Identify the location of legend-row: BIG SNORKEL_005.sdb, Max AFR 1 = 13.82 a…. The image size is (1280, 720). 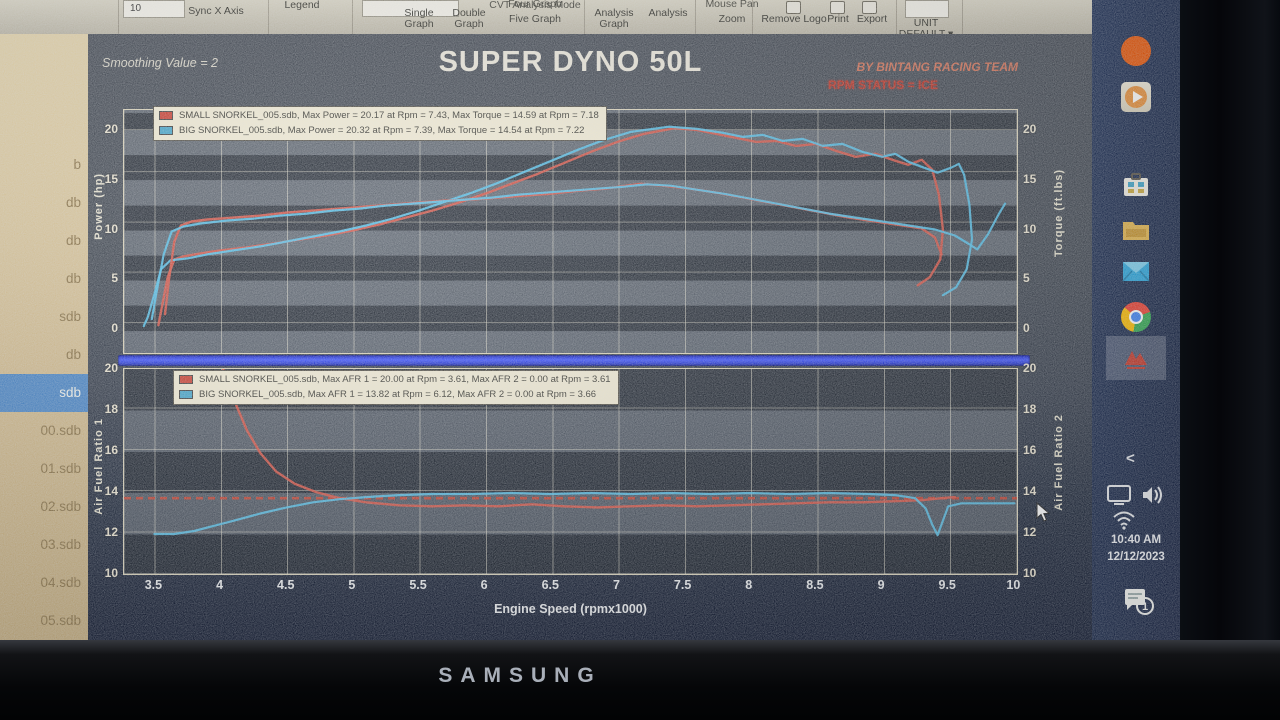
(395, 394).